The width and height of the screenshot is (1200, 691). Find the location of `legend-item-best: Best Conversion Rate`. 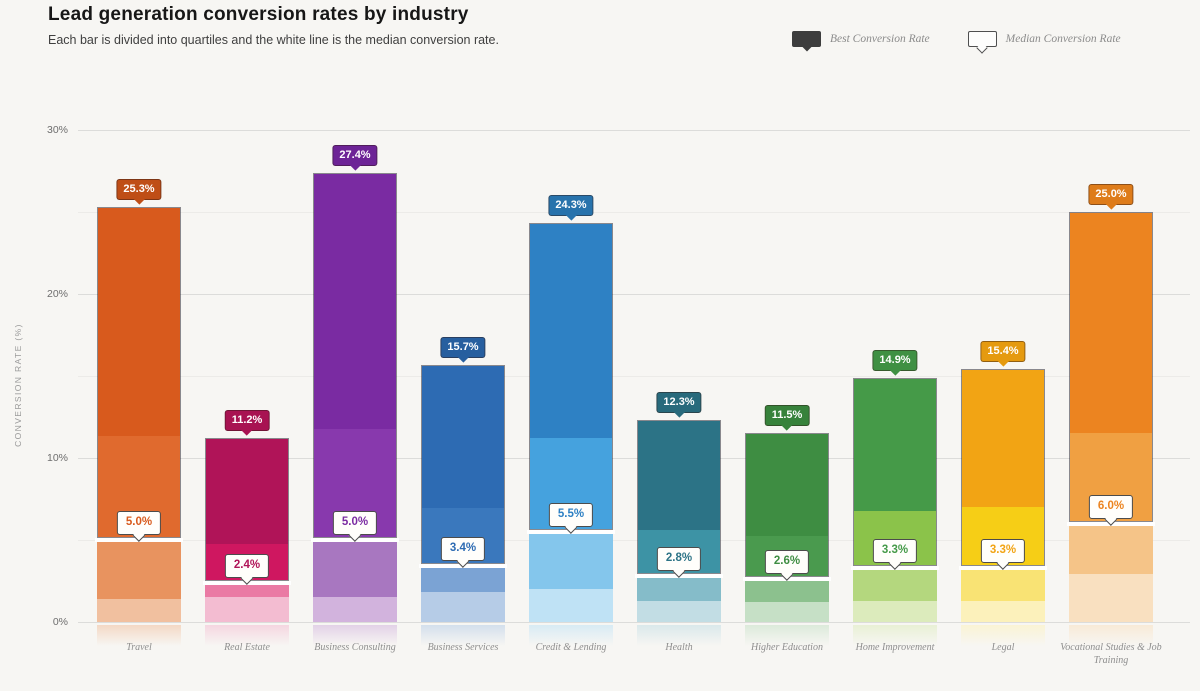

legend-item-best: Best Conversion Rate is located at coordinates (861, 39).